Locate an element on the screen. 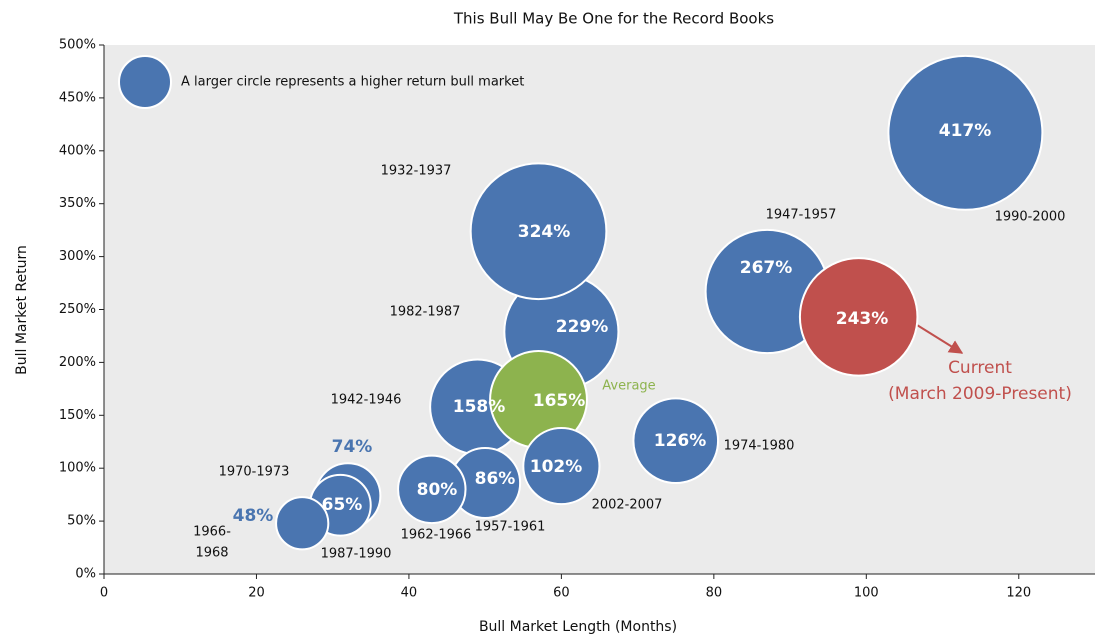 This screenshot has height=639, width=1101. x-tick-label: 0 is located at coordinates (104, 593).